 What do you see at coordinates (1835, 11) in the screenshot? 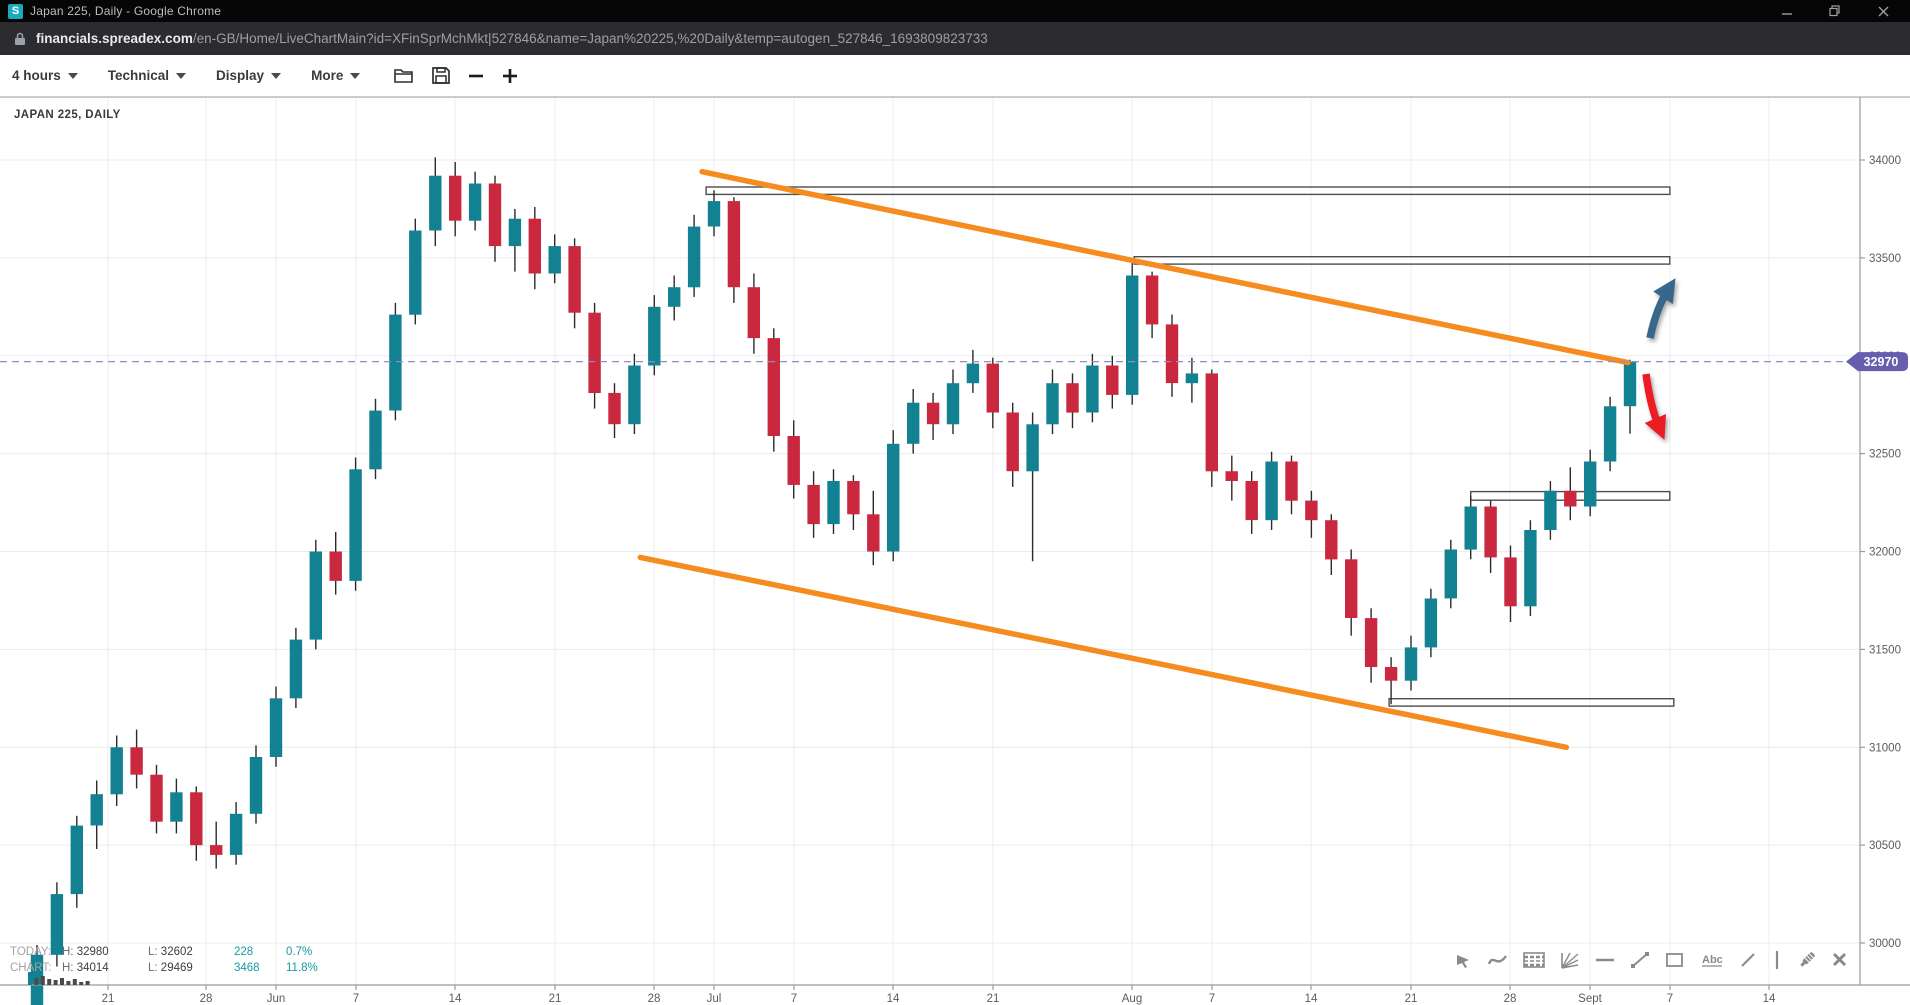
I see `restore-icon` at bounding box center [1835, 11].